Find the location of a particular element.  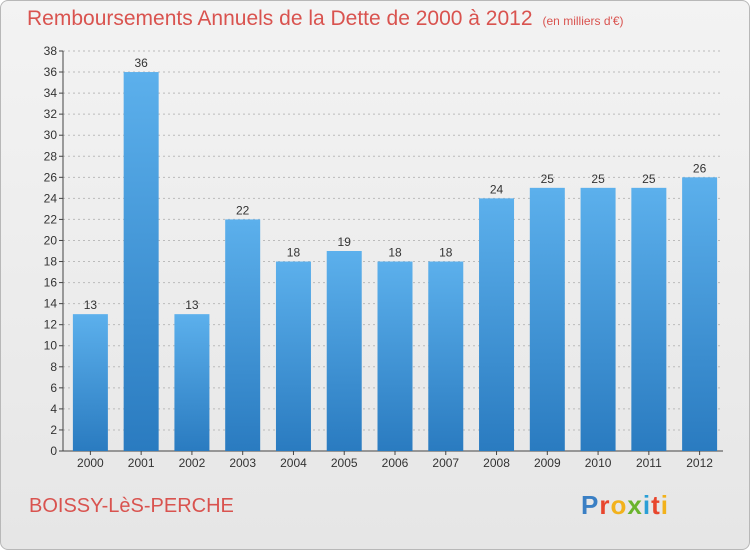

data-label-2003: 22 is located at coordinates (243, 210).